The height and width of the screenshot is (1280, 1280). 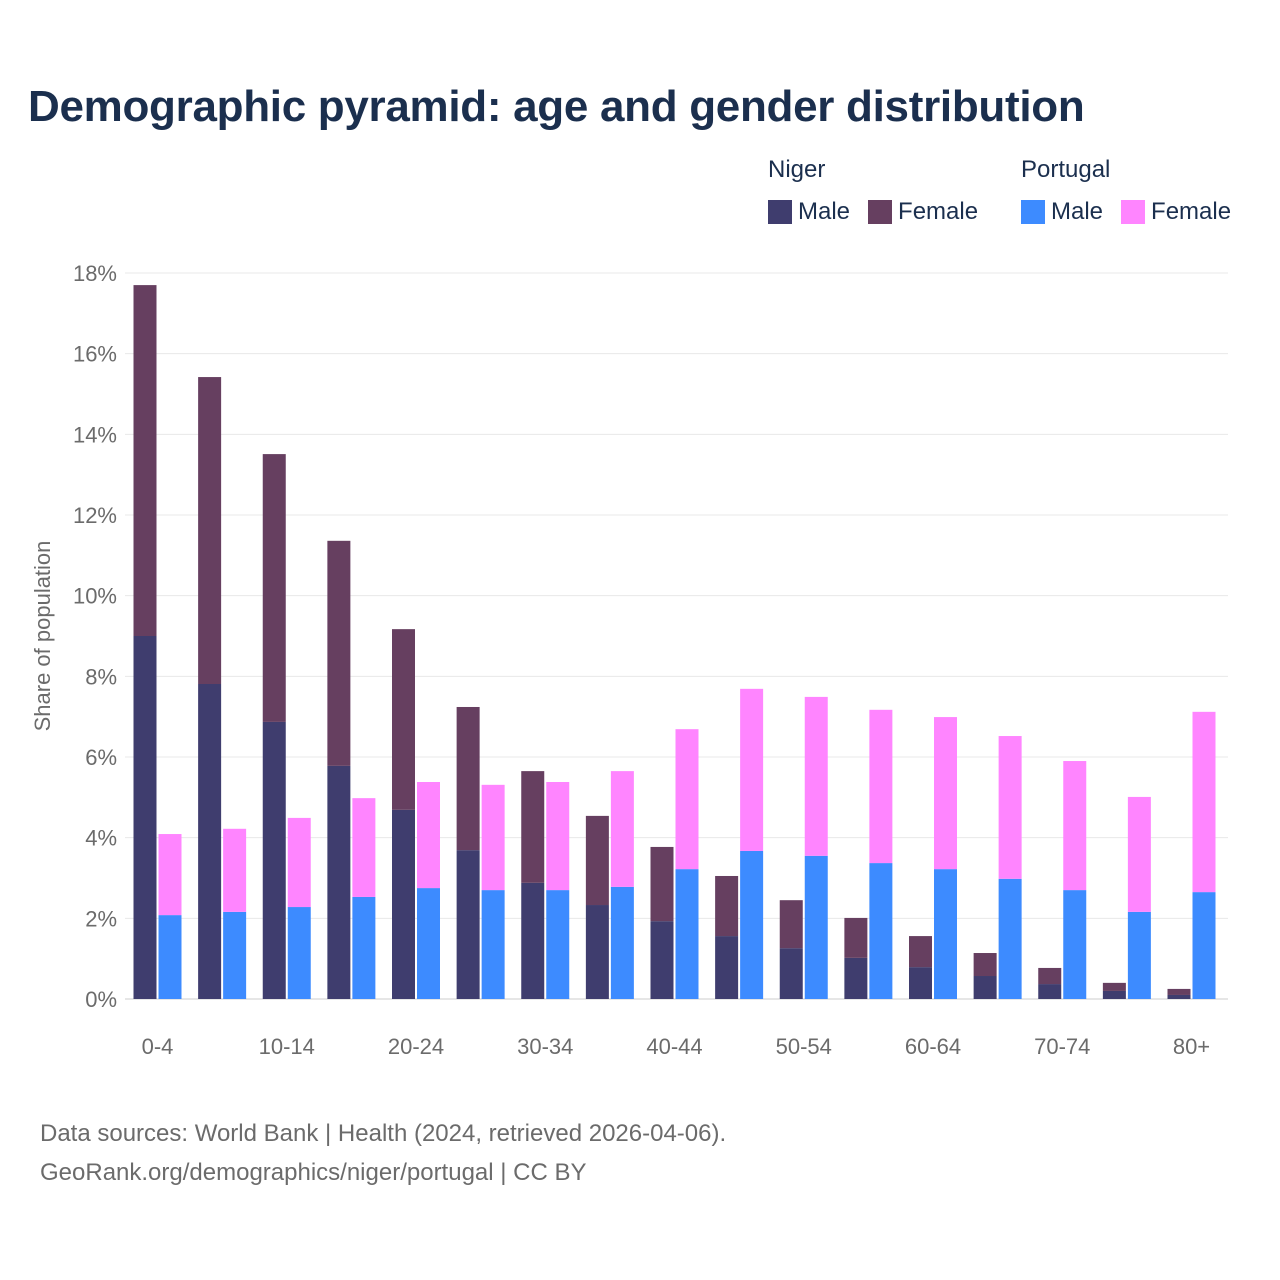 I want to click on x-tick-label: 0-4, so click(x=158, y=1046).